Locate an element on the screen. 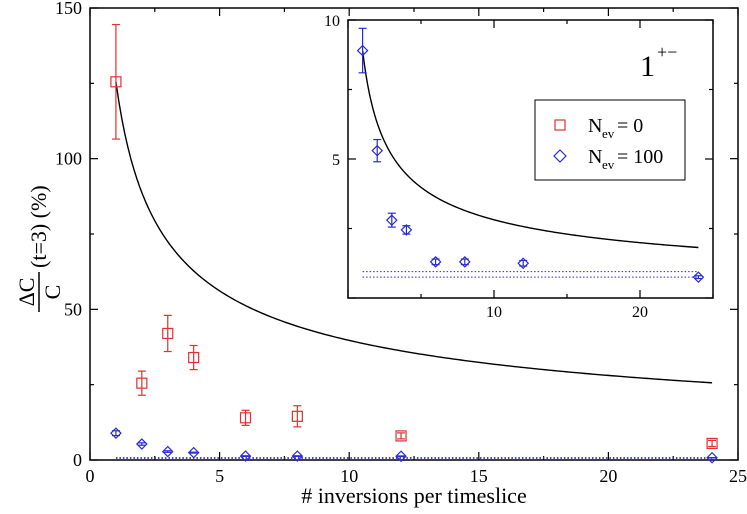  legend-value-1: = 100 is located at coordinates (640, 157).